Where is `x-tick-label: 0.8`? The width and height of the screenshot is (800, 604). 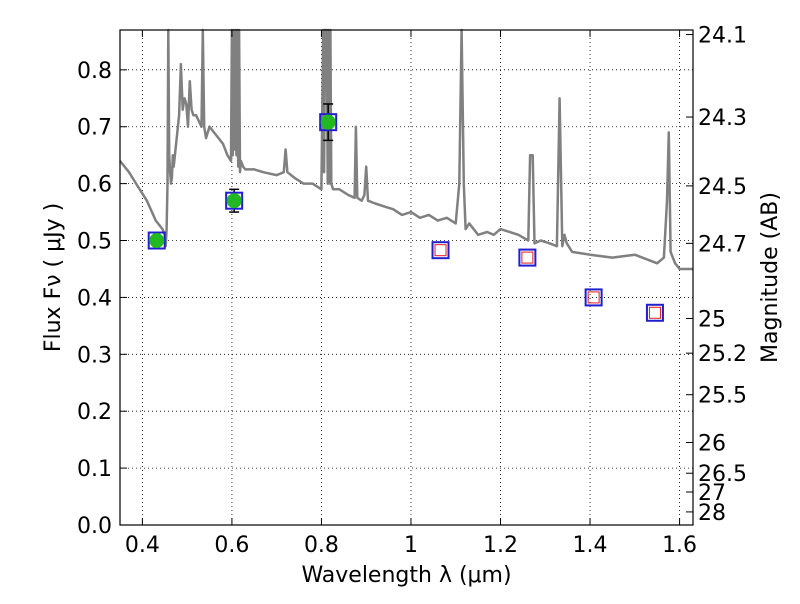
x-tick-label: 0.8 is located at coordinates (321, 545).